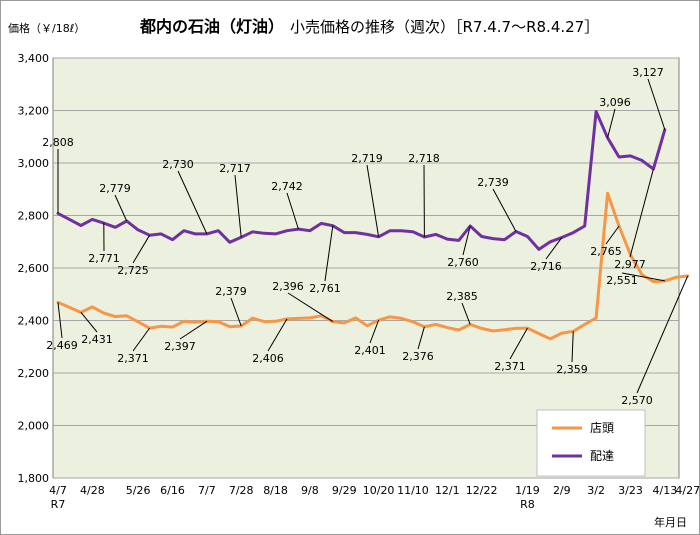 Image resolution: width=700 pixels, height=535 pixels. What do you see at coordinates (622, 280) in the screenshot?
I see `data-label: 2,551` at bounding box center [622, 280].